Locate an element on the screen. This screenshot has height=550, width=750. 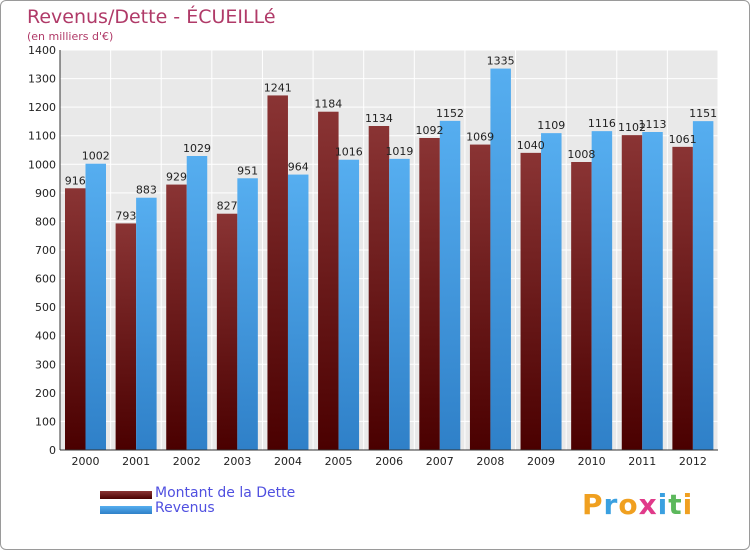
data-label-dette: 1184 is located at coordinates (328, 104).